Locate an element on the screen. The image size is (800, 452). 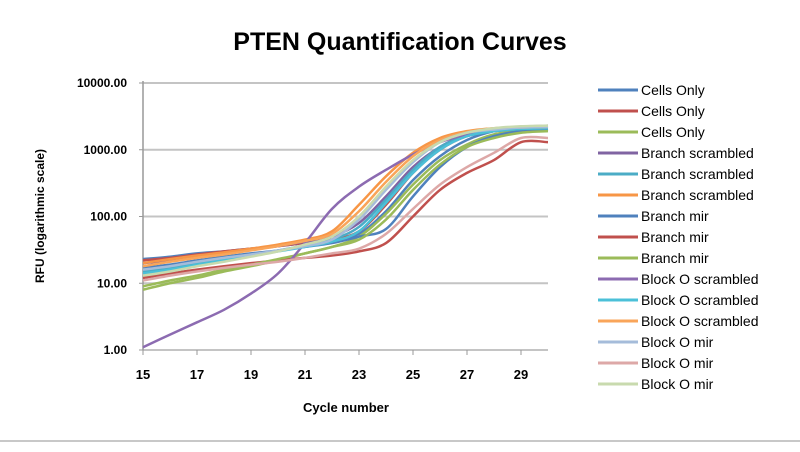
x-axis-label: Cycle number is located at coordinates (346, 407).